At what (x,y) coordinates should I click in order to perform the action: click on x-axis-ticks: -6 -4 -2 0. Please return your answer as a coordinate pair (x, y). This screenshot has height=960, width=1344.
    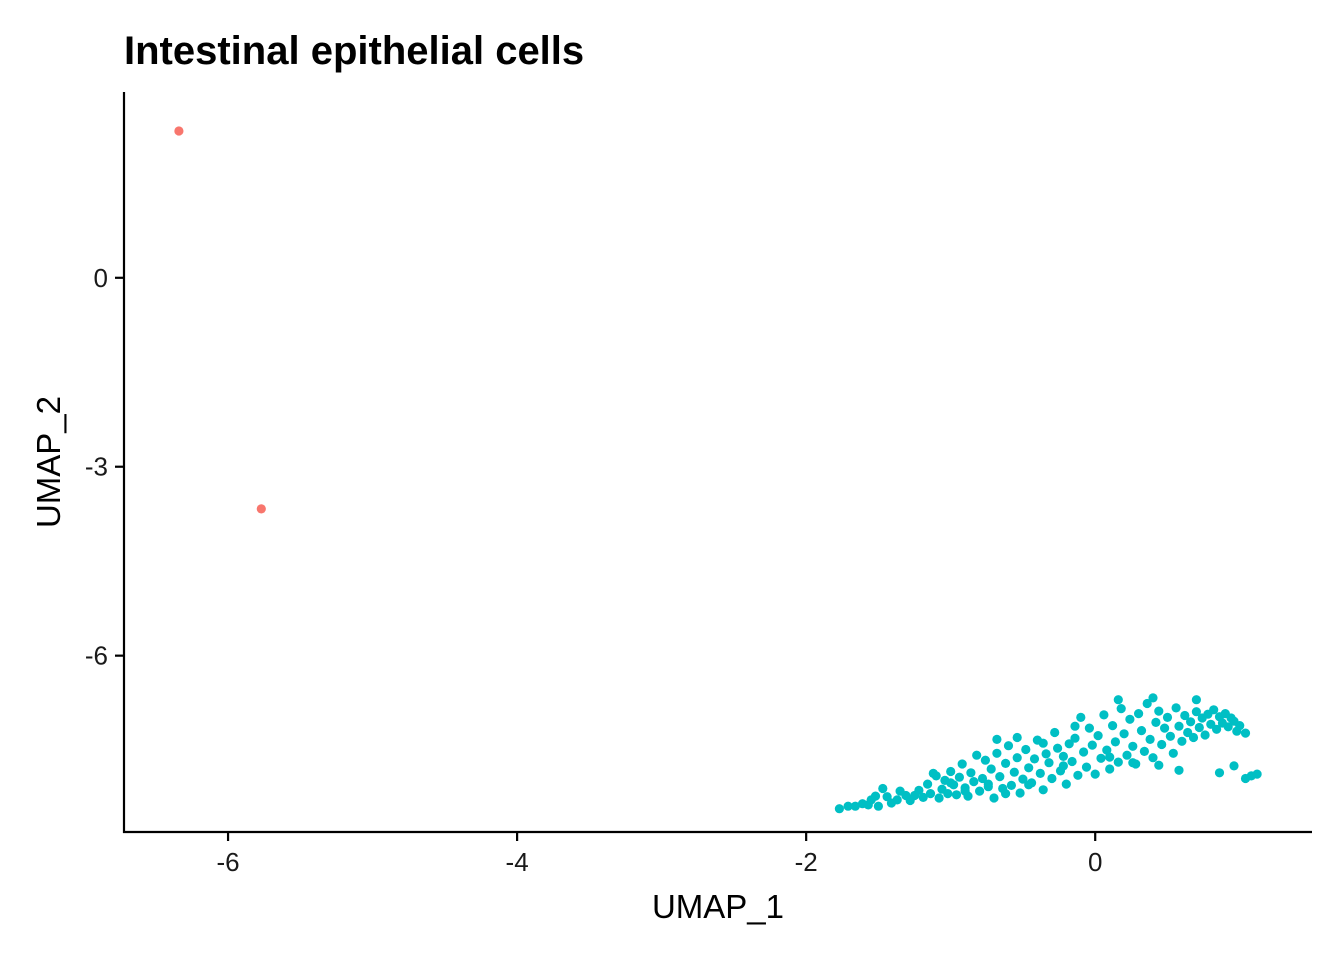
    Looking at the image, I should click on (659, 854).